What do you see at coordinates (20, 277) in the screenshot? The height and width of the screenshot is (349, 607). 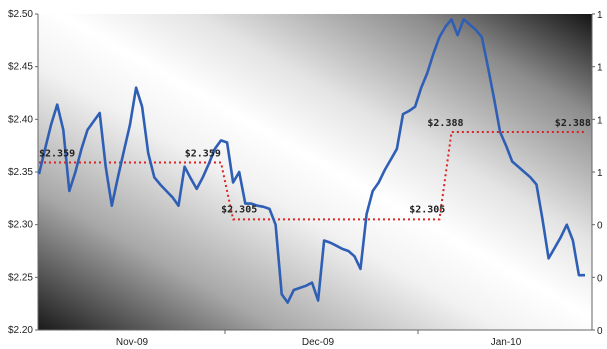 I see `y-tick-label: $2.25` at bounding box center [20, 277].